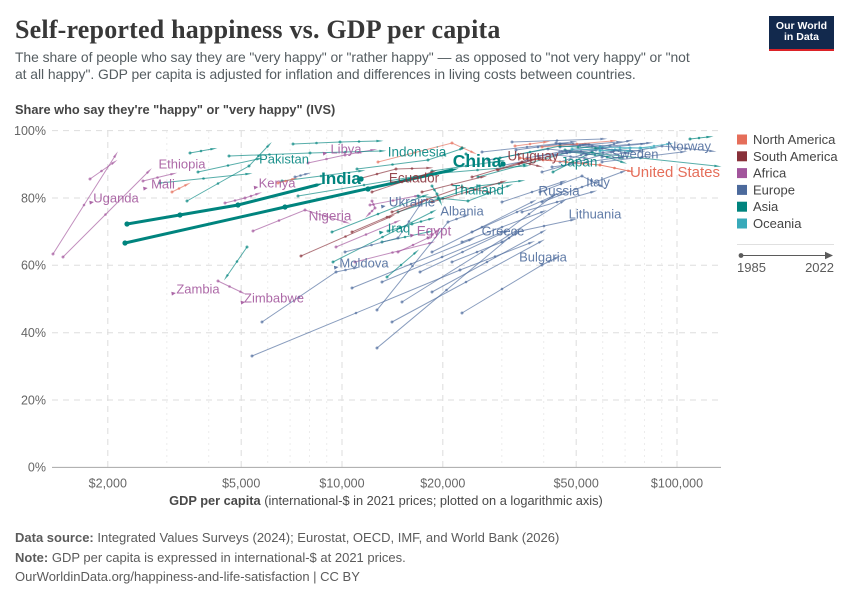 This screenshot has height=600, width=850. What do you see at coordinates (399, 227) in the screenshot?
I see `svg-text: Iraq` at bounding box center [399, 227].